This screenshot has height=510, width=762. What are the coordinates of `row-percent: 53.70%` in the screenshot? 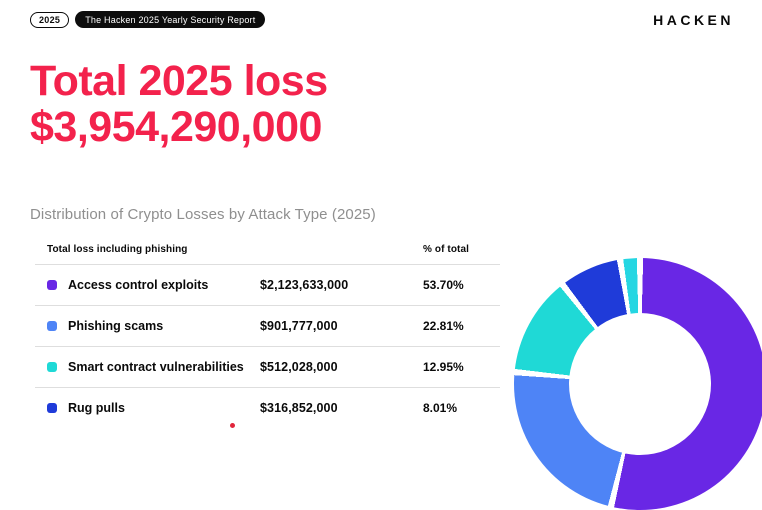 It's located at (443, 285).